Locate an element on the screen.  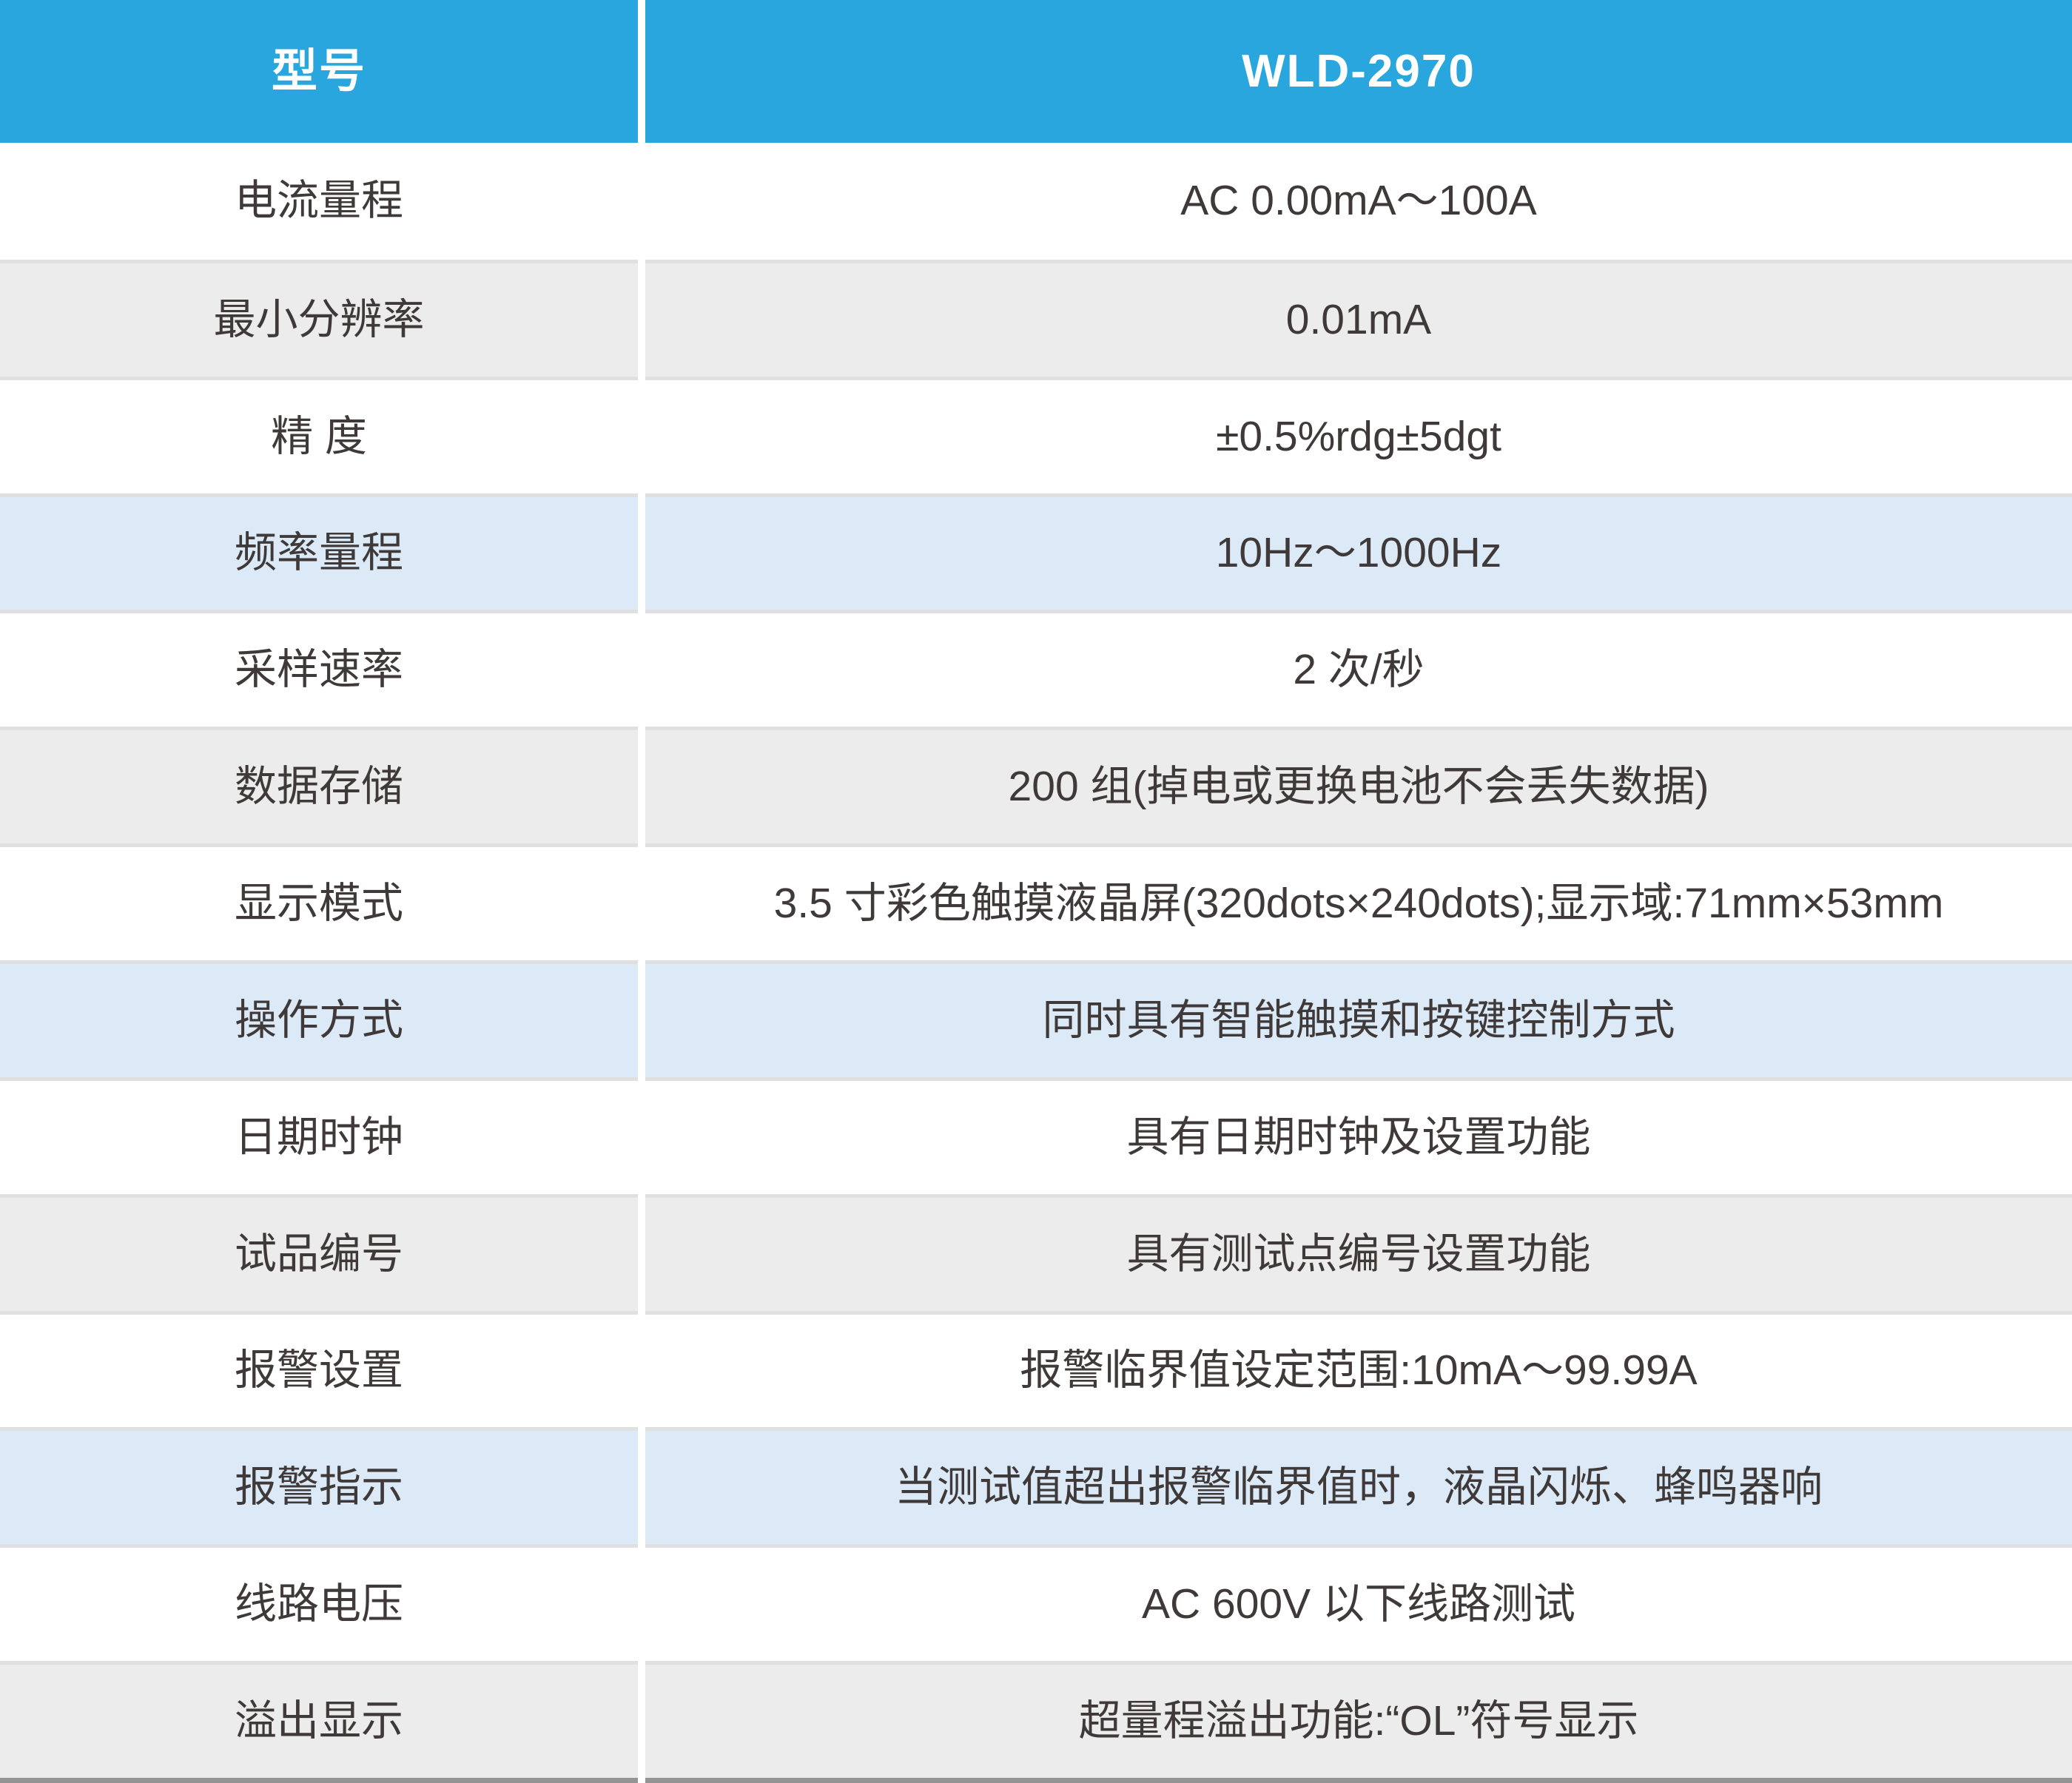
spec-value-cell: 2 次/秒 is located at coordinates (1358, 669).